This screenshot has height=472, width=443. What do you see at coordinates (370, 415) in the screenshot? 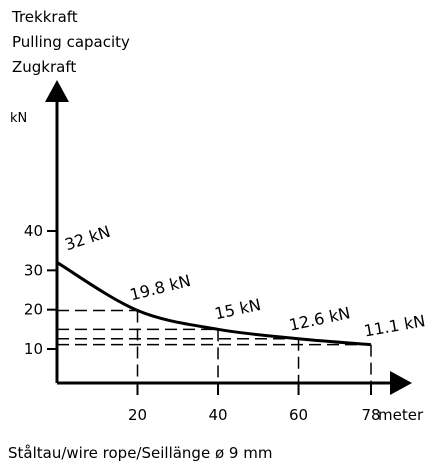
I see `x-tick-label: 78` at bounding box center [370, 415].